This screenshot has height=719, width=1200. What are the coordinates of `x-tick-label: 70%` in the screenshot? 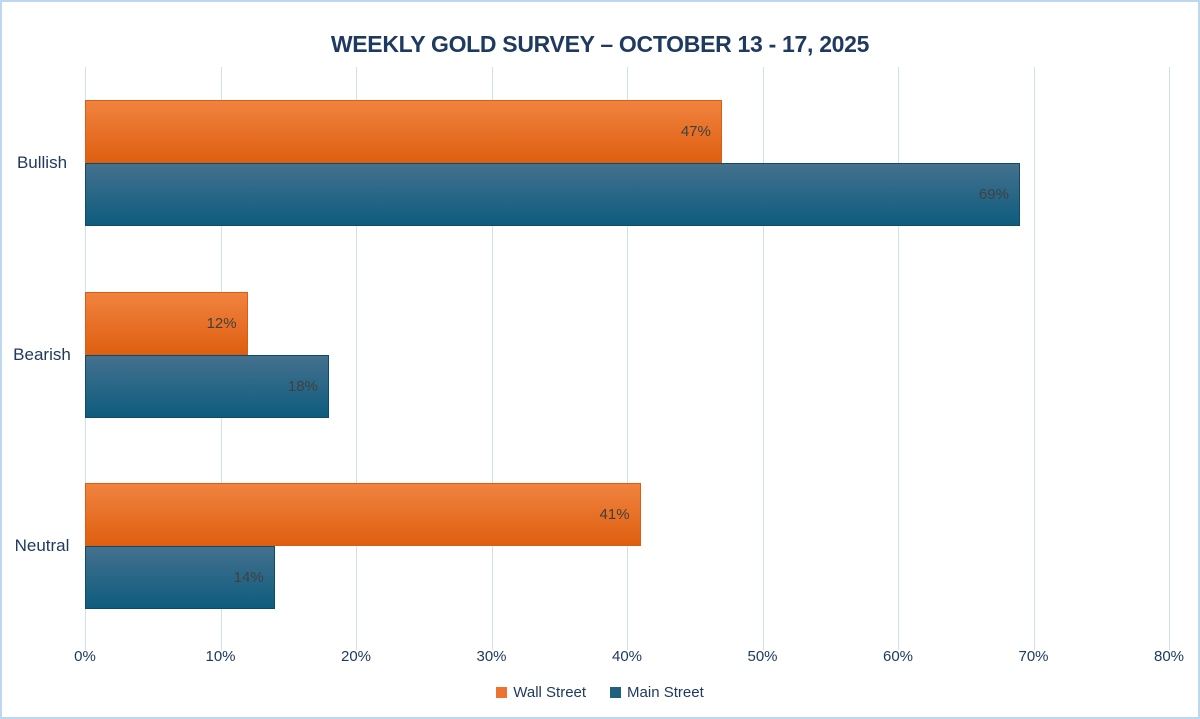 It's located at (1033, 656).